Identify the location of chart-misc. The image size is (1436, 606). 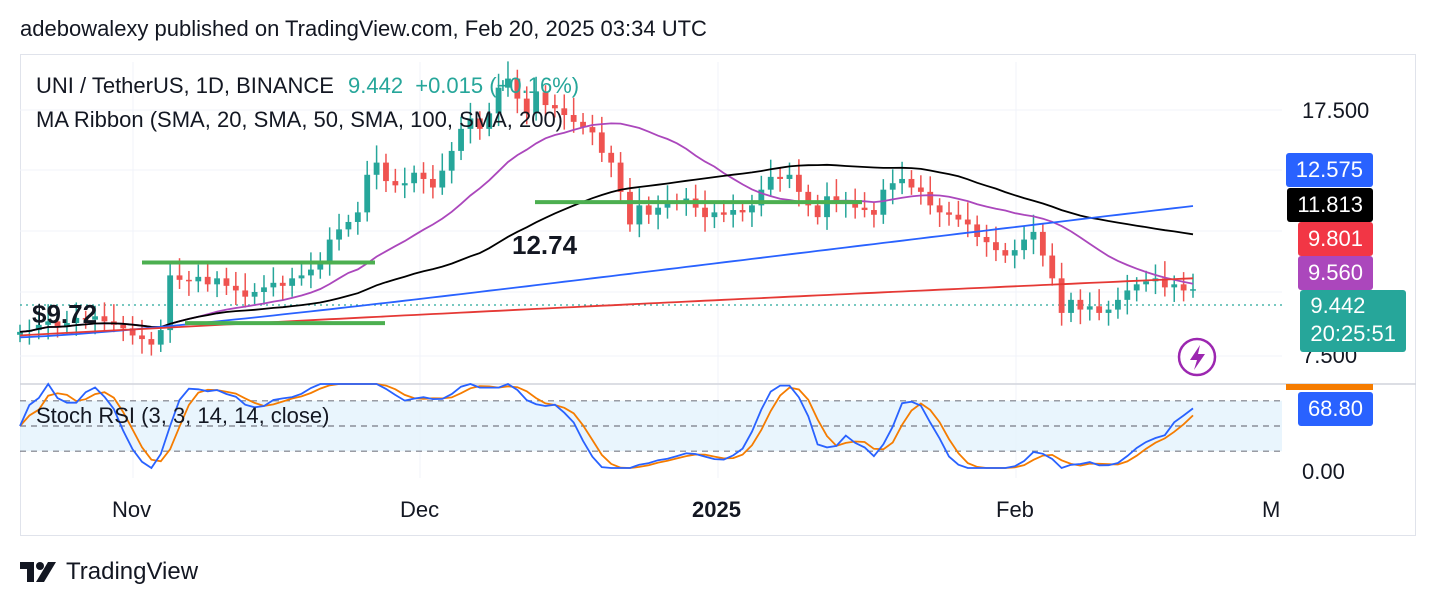
(1275, 363).